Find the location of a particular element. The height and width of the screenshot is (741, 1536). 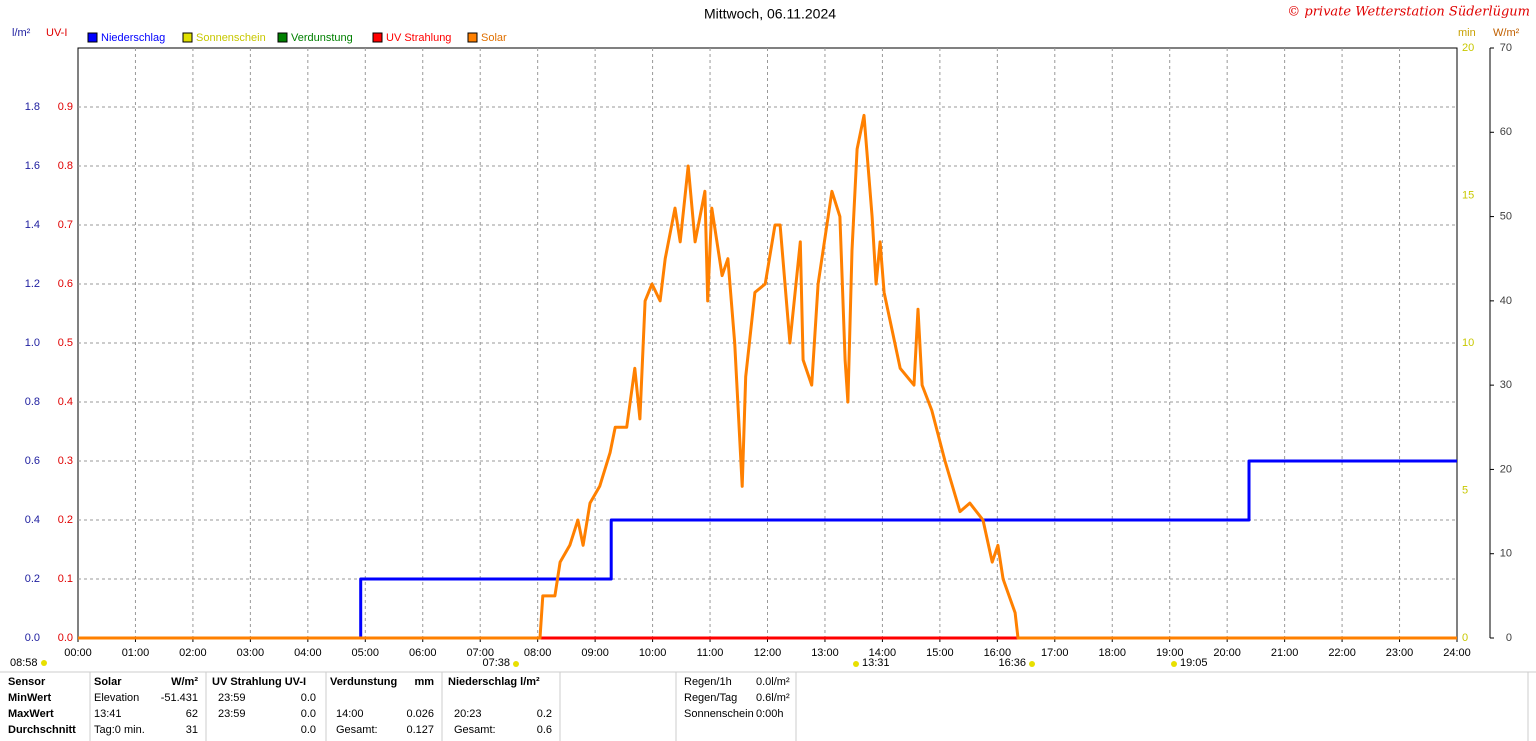

table-header: Verdunstung is located at coordinates (363, 682).